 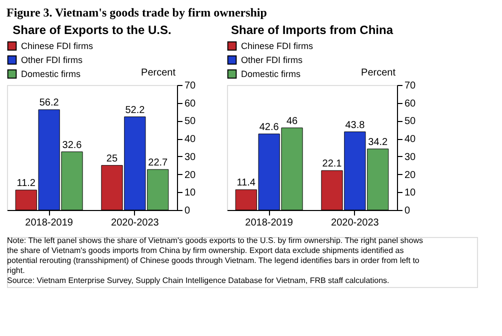 I want to click on chart-title: Share of Exports to the U.S., so click(x=92, y=30).